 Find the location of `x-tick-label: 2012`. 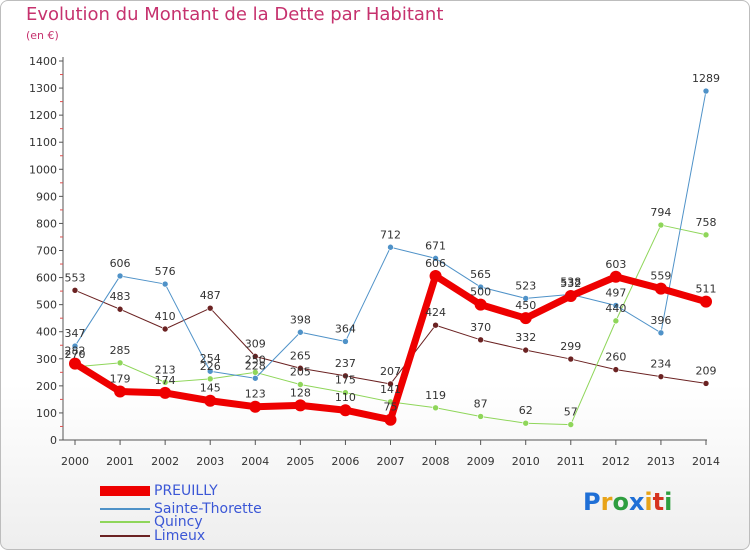

x-tick-label: 2012 is located at coordinates (616, 461).